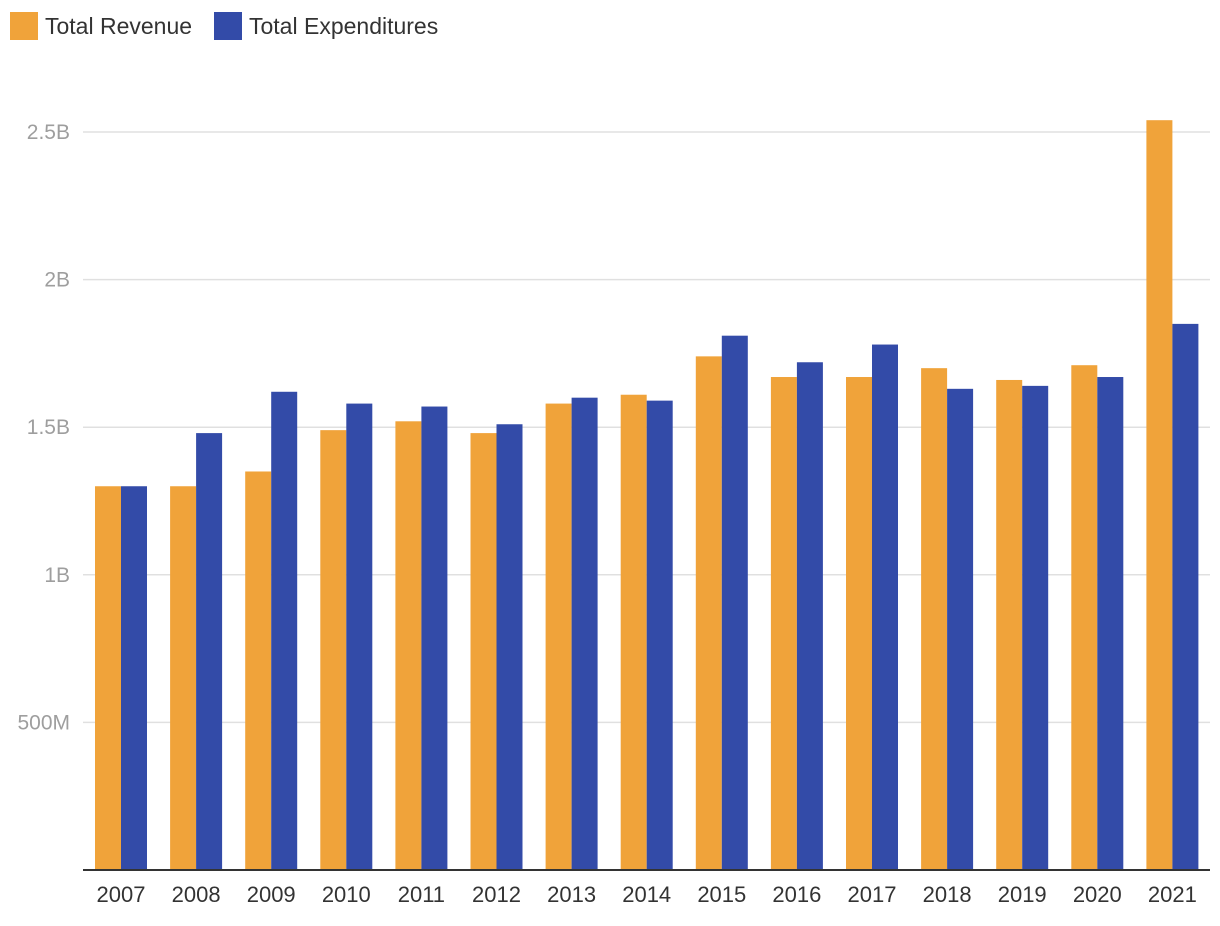 Image resolution: width=1220 pixels, height=926 pixels. Describe the element at coordinates (48, 132) in the screenshot. I see `y-tick-label-2-5b: 2.5B` at that location.